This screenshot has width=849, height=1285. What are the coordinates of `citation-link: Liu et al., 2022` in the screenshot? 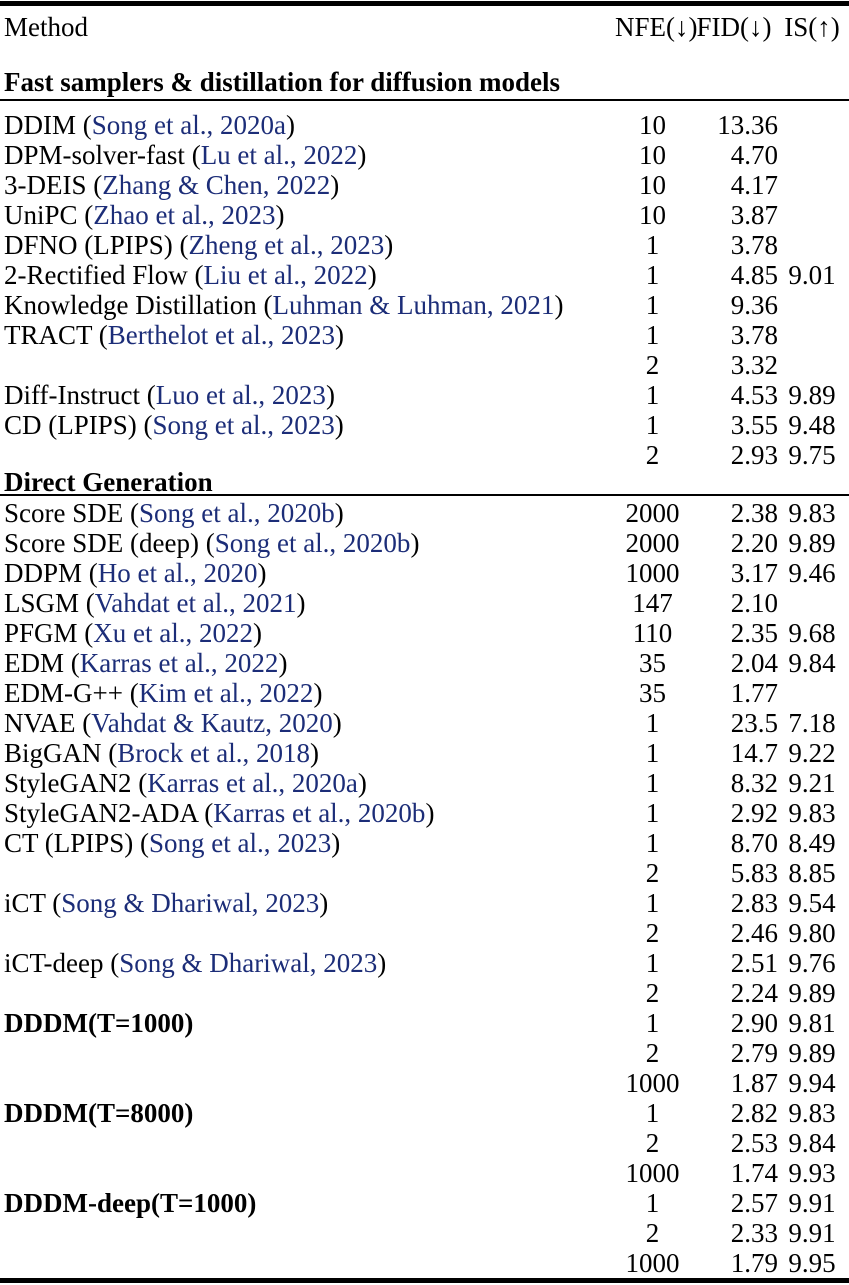 It's located at (285, 274).